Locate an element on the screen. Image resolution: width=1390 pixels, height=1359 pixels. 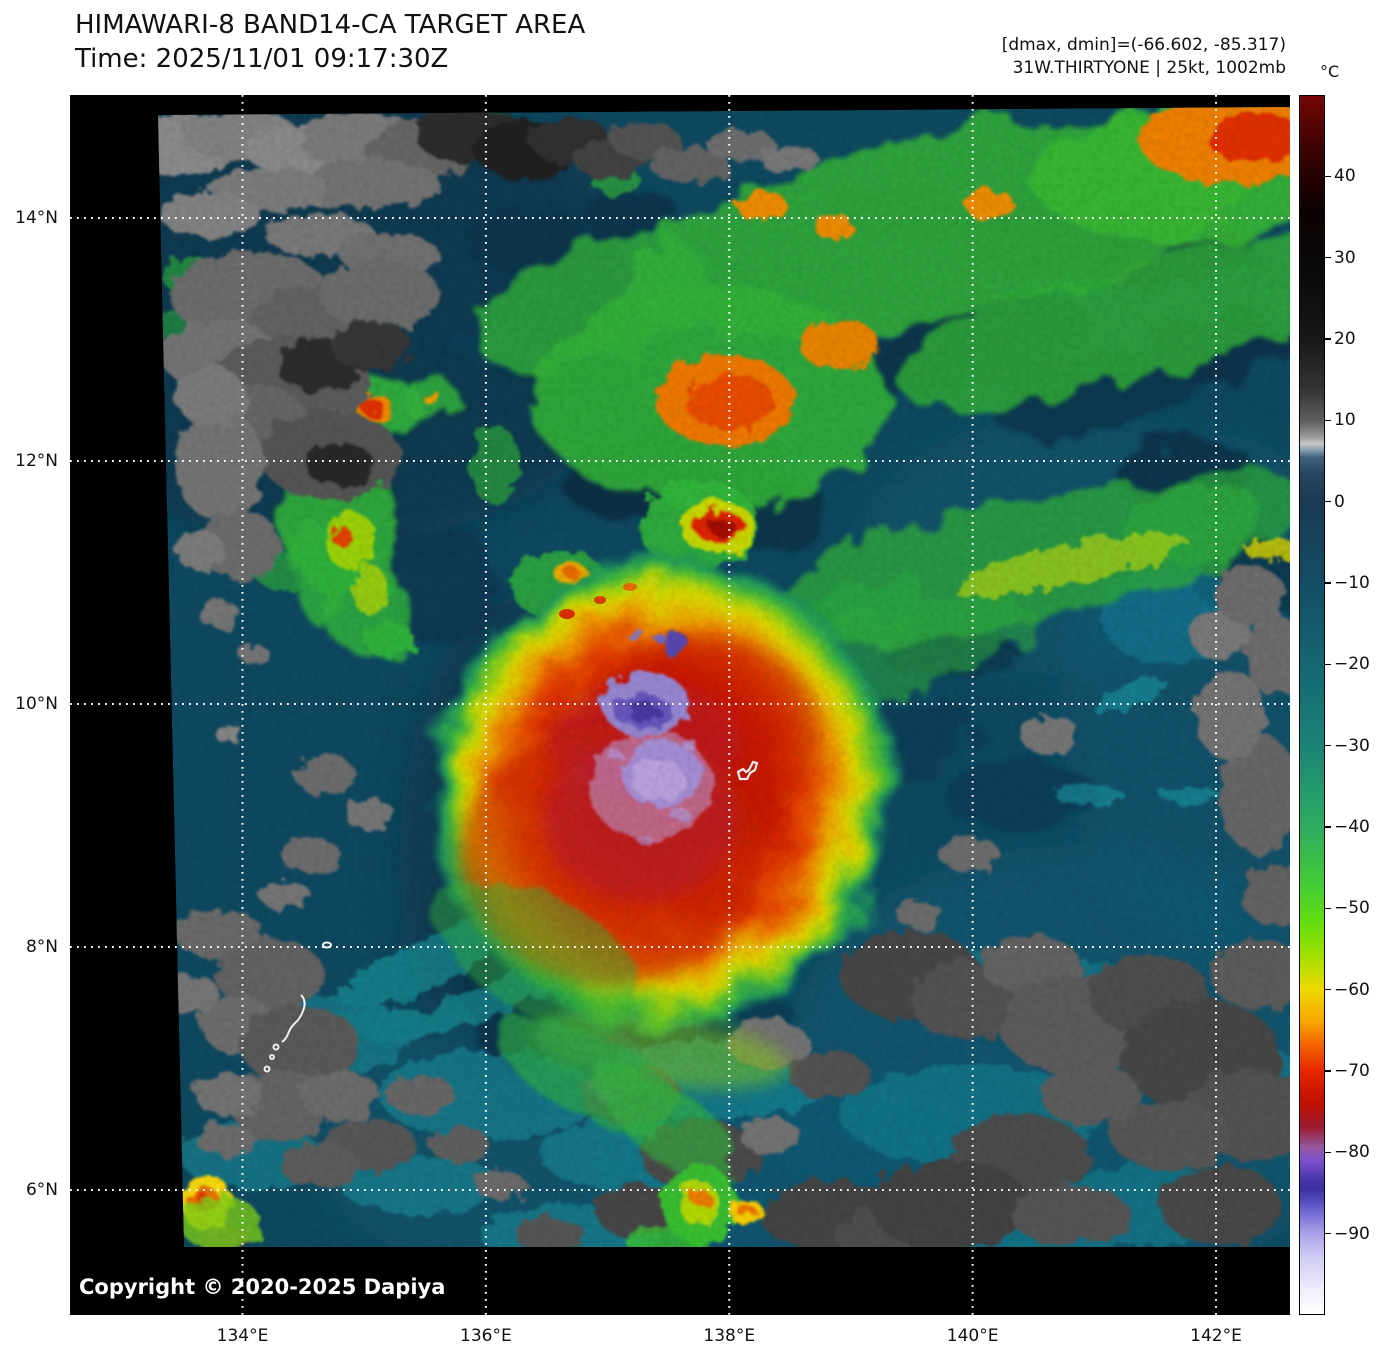
colorbar-tick-label: −40 is located at coordinates (1352, 827).